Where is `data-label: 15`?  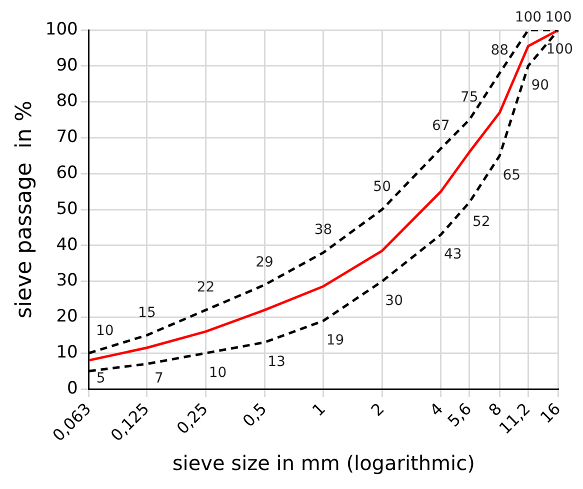
data-label: 15 is located at coordinates (147, 312).